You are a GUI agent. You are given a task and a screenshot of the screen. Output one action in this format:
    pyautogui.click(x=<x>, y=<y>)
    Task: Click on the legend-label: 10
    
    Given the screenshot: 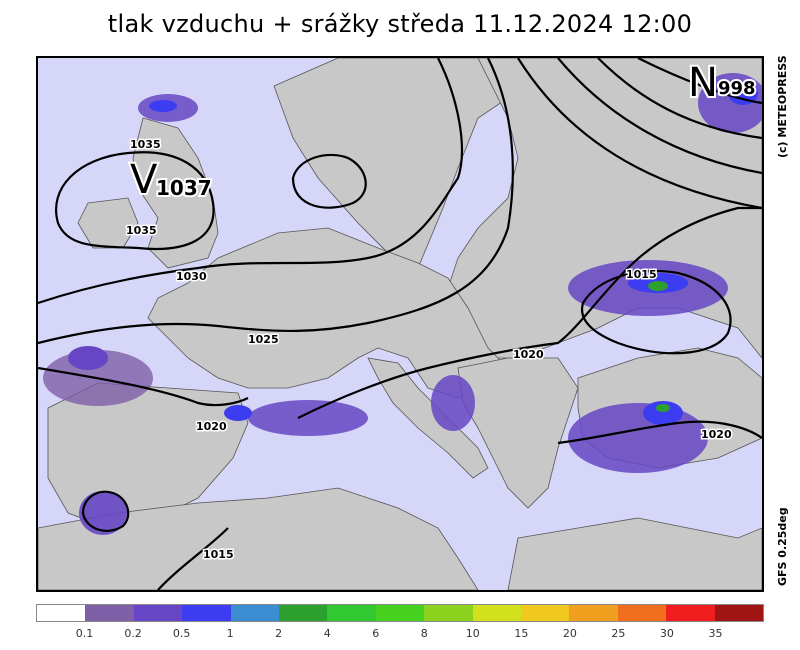 What is the action you would take?
    pyautogui.click(x=472, y=633)
    